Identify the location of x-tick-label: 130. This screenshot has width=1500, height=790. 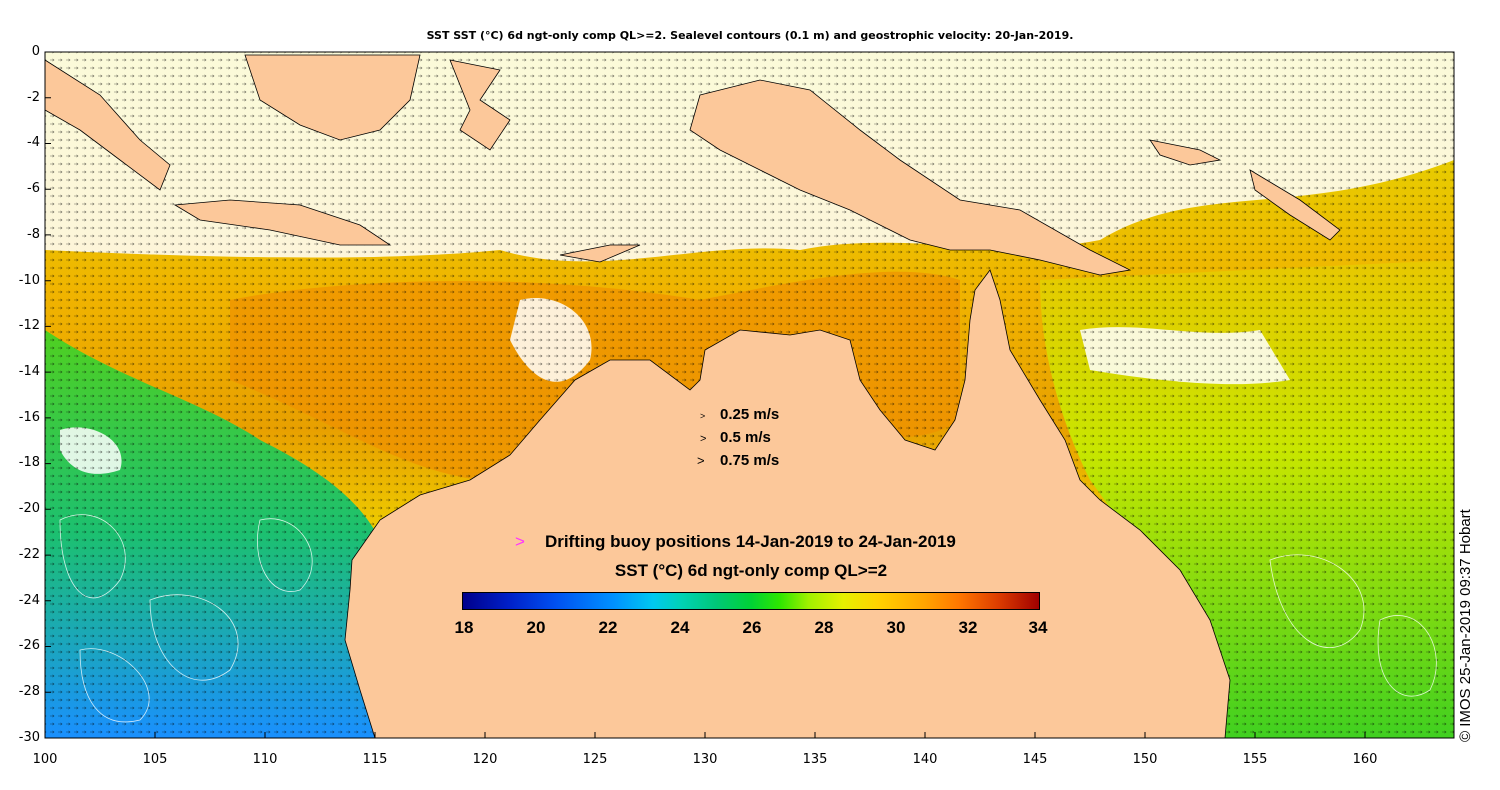
(705, 759).